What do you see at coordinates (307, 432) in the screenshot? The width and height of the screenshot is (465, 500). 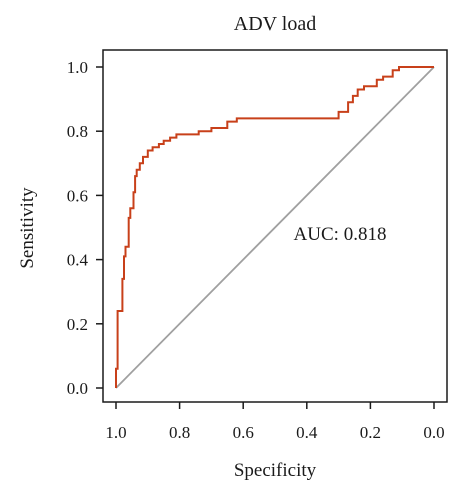 I see `x-tick-label: 0.4` at bounding box center [307, 432].